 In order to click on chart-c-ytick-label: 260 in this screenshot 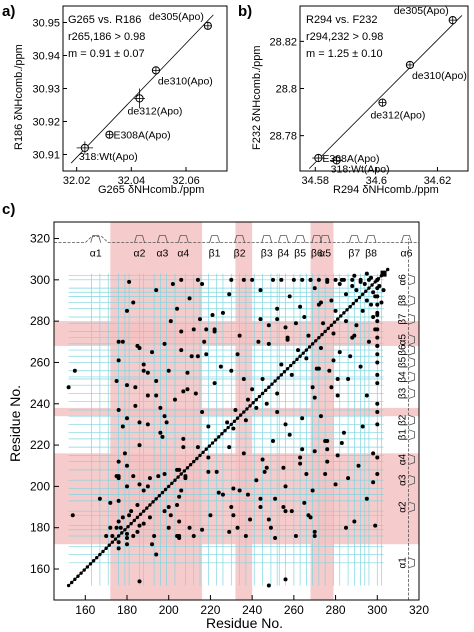, I will do `click(40, 362)`.